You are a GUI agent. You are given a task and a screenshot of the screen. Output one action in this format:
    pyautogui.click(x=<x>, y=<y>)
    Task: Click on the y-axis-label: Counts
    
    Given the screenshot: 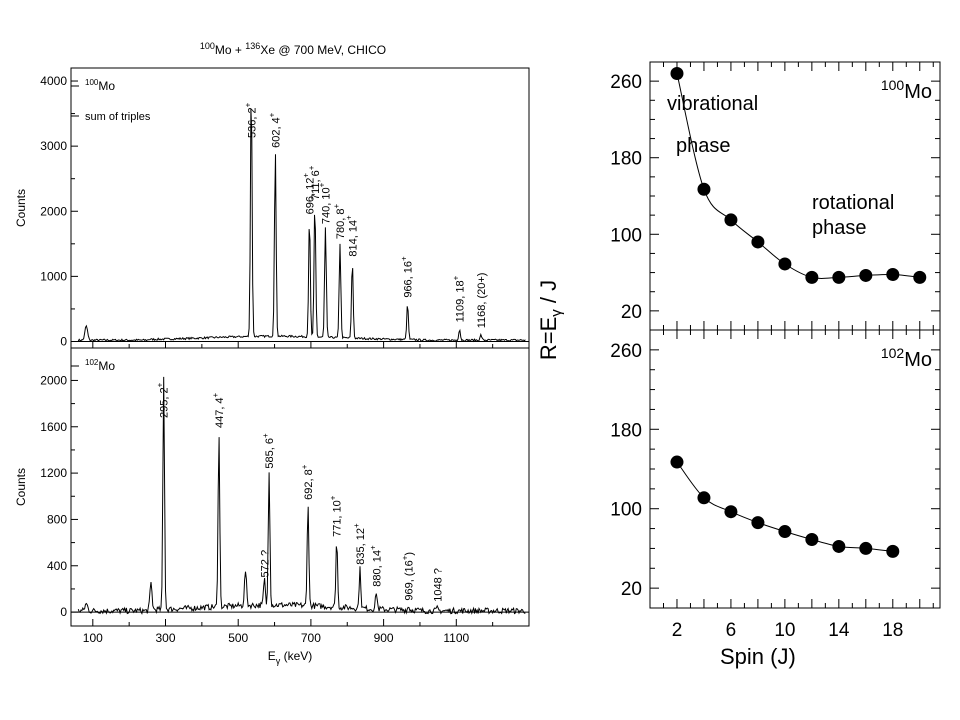 What is the action you would take?
    pyautogui.click(x=21, y=487)
    